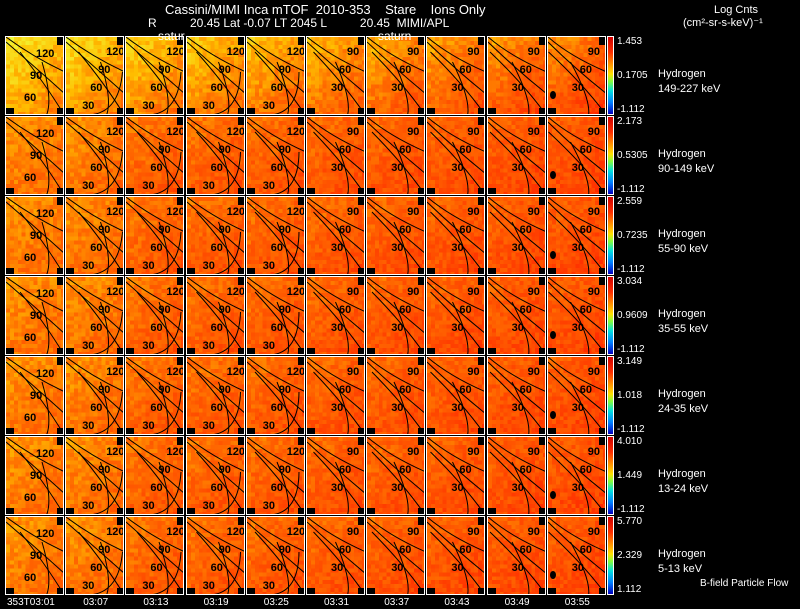  What do you see at coordinates (632, 155) in the screenshot?
I see `colorbar-cmid-label: 0.5305` at bounding box center [632, 155].